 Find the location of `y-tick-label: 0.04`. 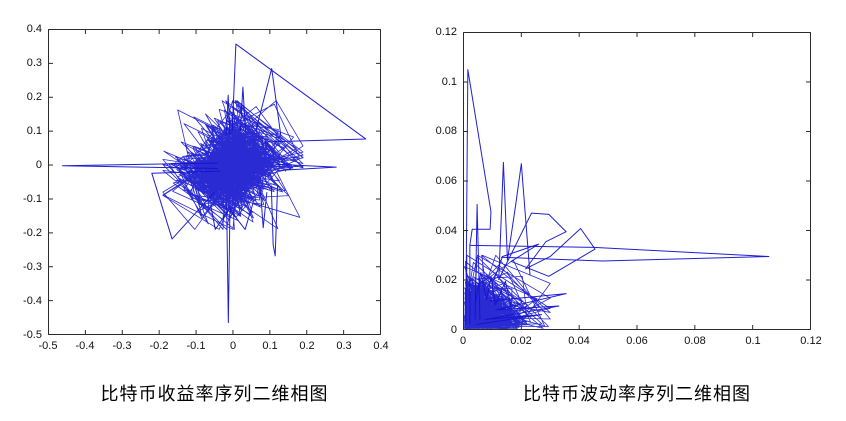

y-tick-label: 0.04 is located at coordinates (446, 230).